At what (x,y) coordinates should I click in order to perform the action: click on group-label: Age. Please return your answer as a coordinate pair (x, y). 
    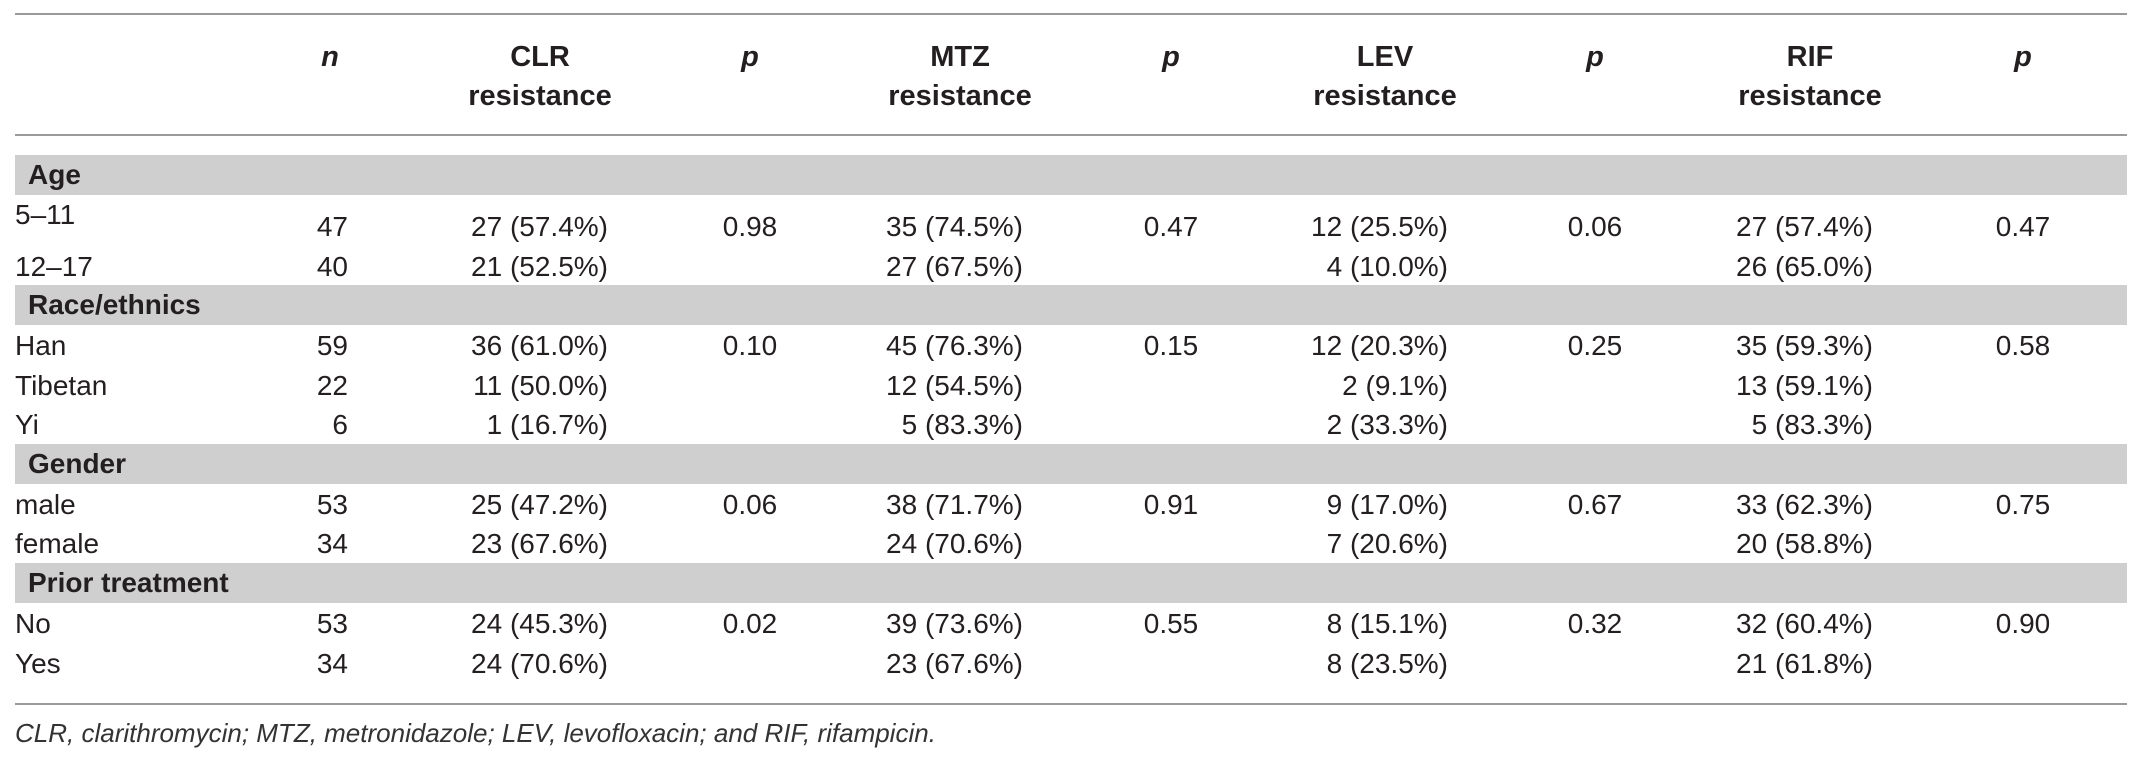
    Looking at the image, I should click on (54, 174).